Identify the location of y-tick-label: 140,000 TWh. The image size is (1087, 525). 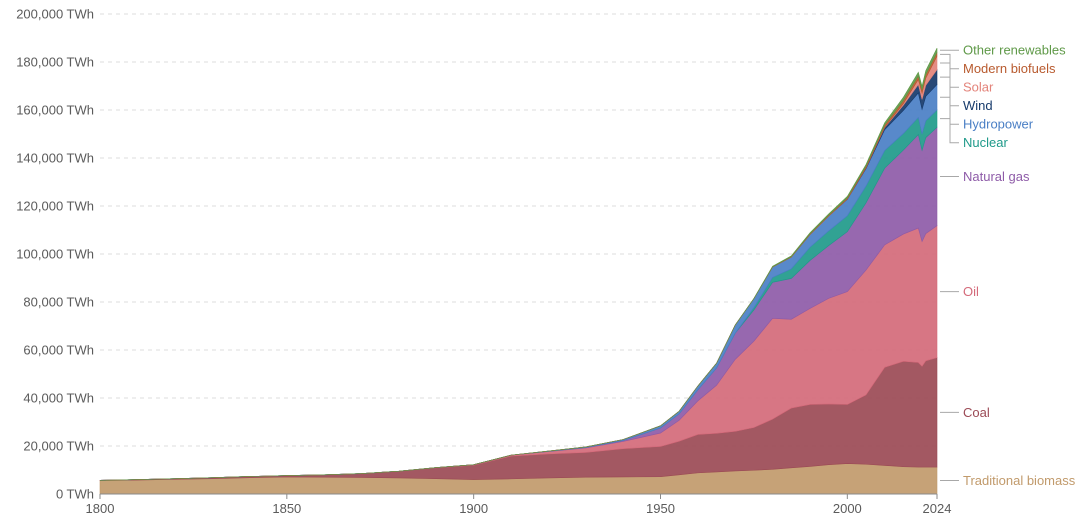
(55, 158).